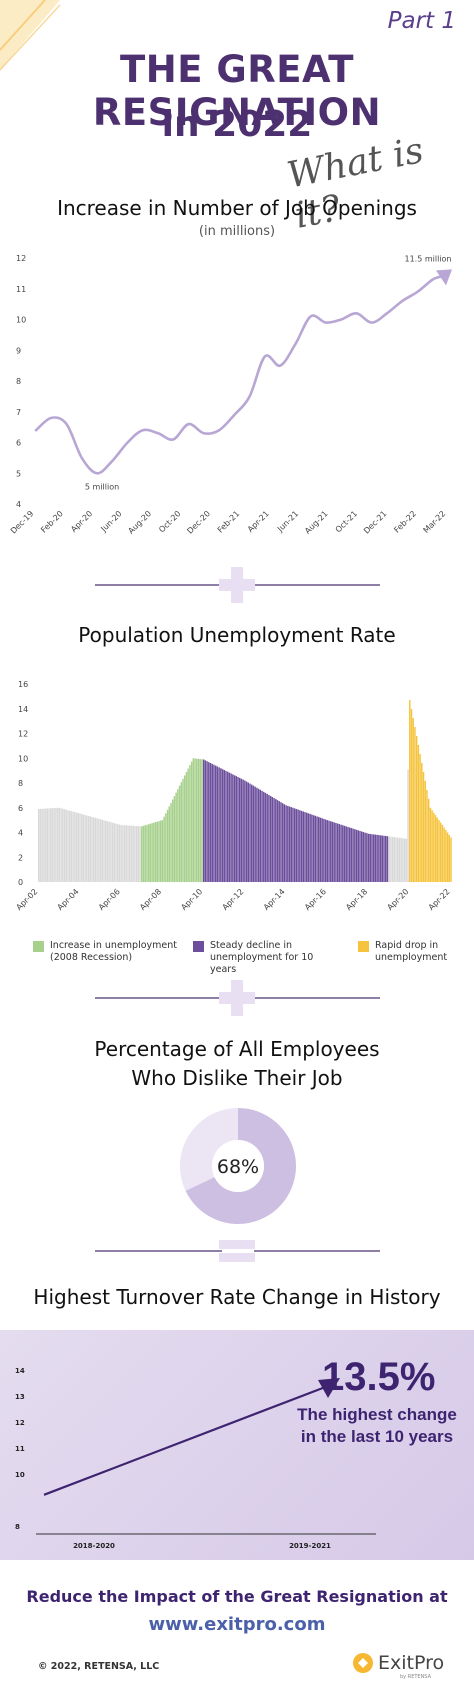 Image resolution: width=474 pixels, height=1687 pixels. Describe the element at coordinates (237, 208) in the screenshot. I see `job-openings-title: Increase in Number of Job Openings` at that location.